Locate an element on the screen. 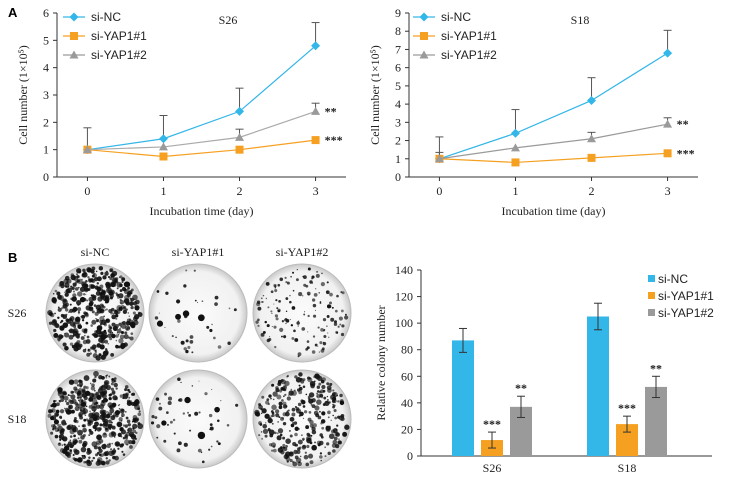  legend-label: si-YAP1#2 is located at coordinates (469, 55).